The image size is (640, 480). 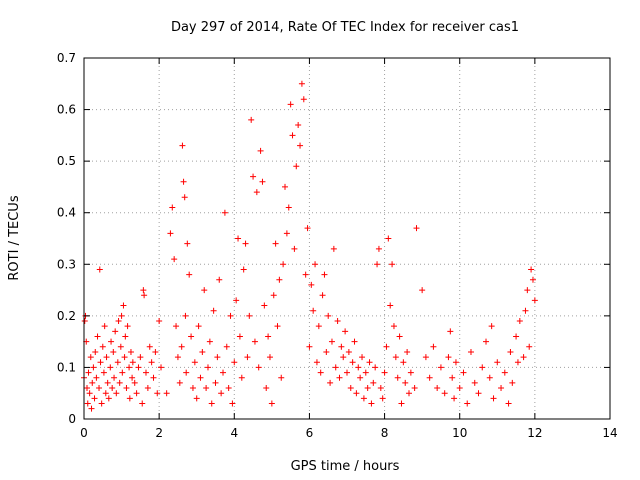 What do you see at coordinates (66, 316) in the screenshot?
I see `y-tick-label: 0.2` at bounding box center [66, 316].